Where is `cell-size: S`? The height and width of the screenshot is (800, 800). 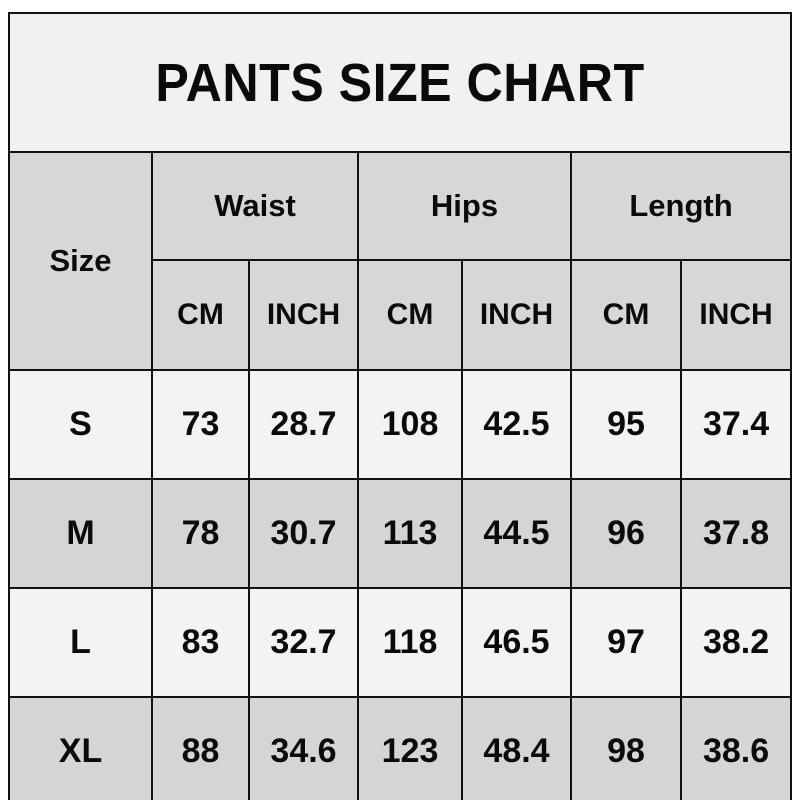
cell-size: S is located at coordinates (80, 424).